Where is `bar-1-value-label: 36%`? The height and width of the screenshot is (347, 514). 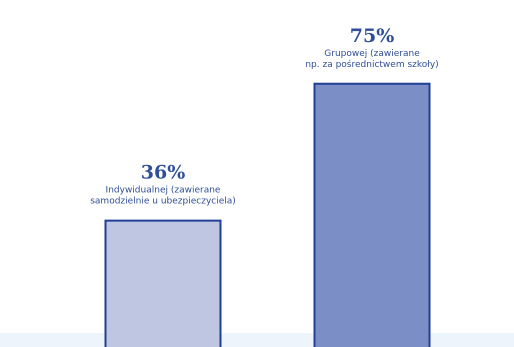 bar-1-value-label: 36% is located at coordinates (163, 173).